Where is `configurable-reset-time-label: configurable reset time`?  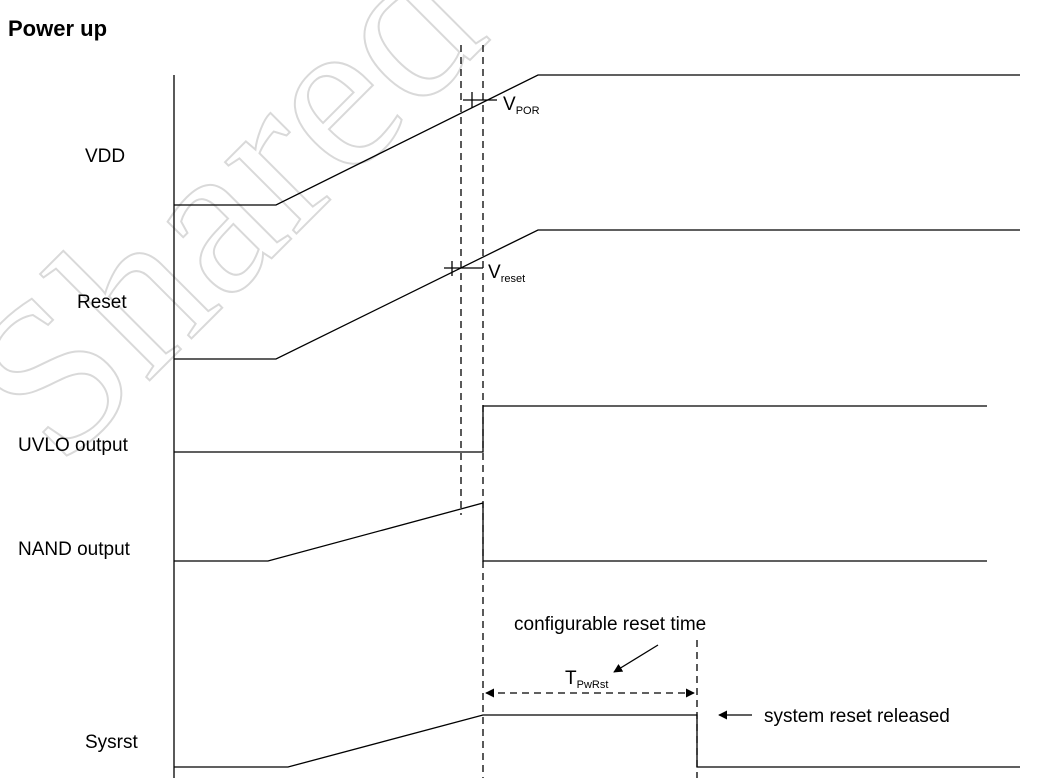 configurable-reset-time-label: configurable reset time is located at coordinates (610, 624).